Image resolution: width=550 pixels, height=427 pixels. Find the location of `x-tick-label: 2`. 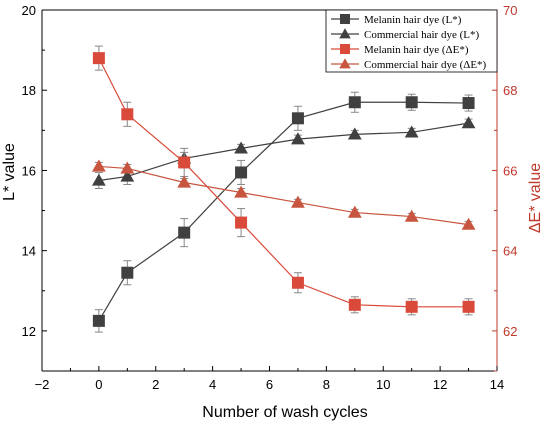

x-tick-label: 2 is located at coordinates (155, 384).